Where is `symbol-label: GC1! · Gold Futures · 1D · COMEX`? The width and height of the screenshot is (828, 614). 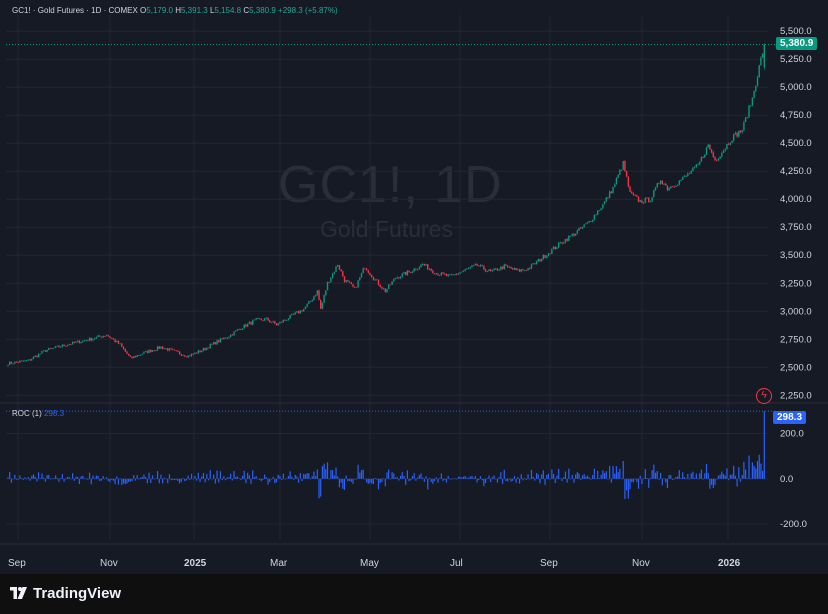 symbol-label: GC1! · Gold Futures · 1D · COMEX is located at coordinates (75, 10).